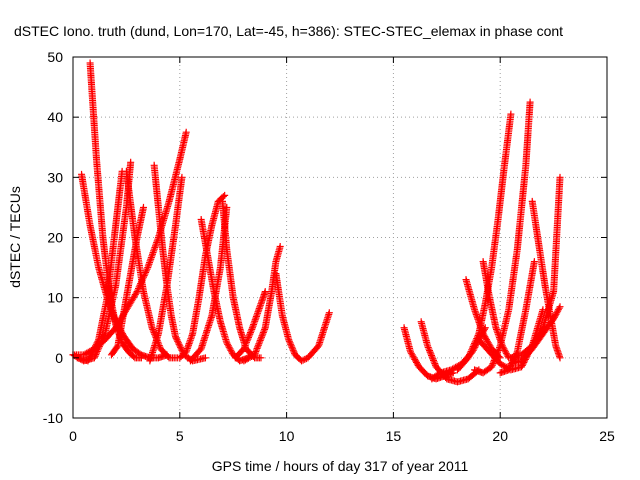  Describe the element at coordinates (394, 436) in the screenshot. I see `x-tick-label: 15` at that location.